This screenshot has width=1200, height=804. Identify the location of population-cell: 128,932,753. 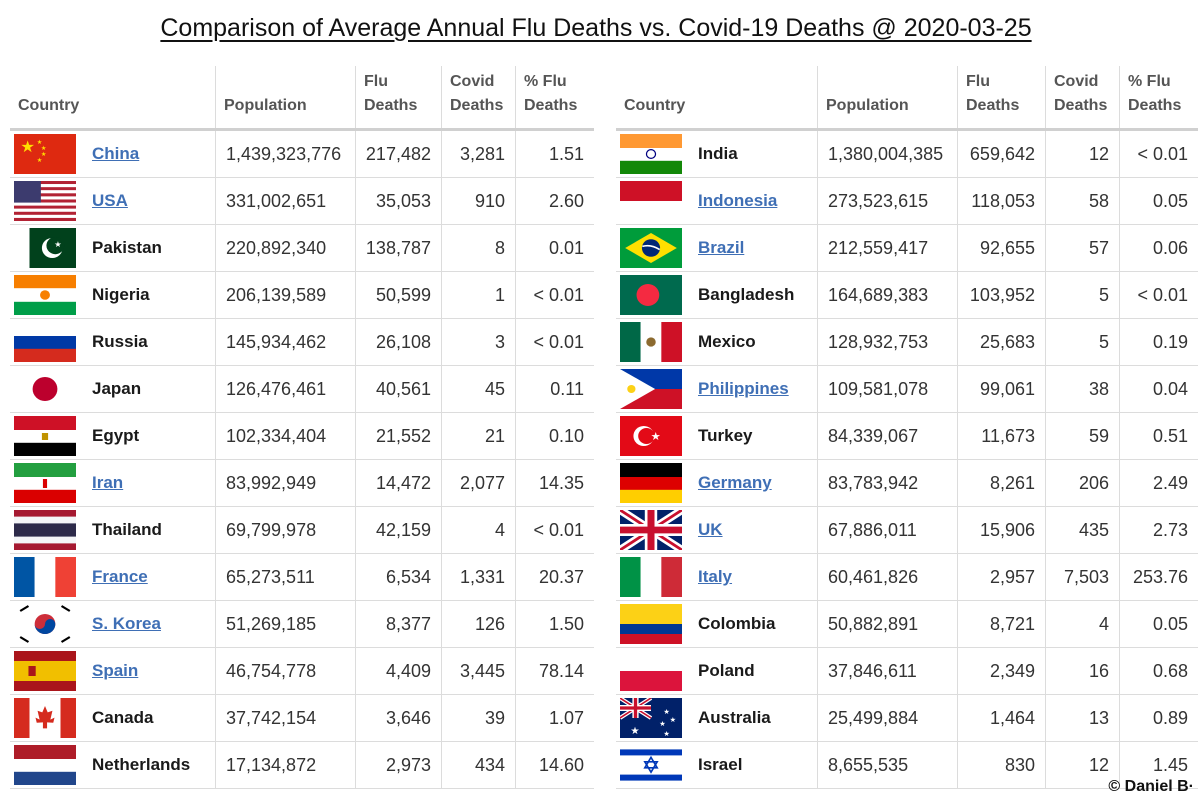
(888, 342).